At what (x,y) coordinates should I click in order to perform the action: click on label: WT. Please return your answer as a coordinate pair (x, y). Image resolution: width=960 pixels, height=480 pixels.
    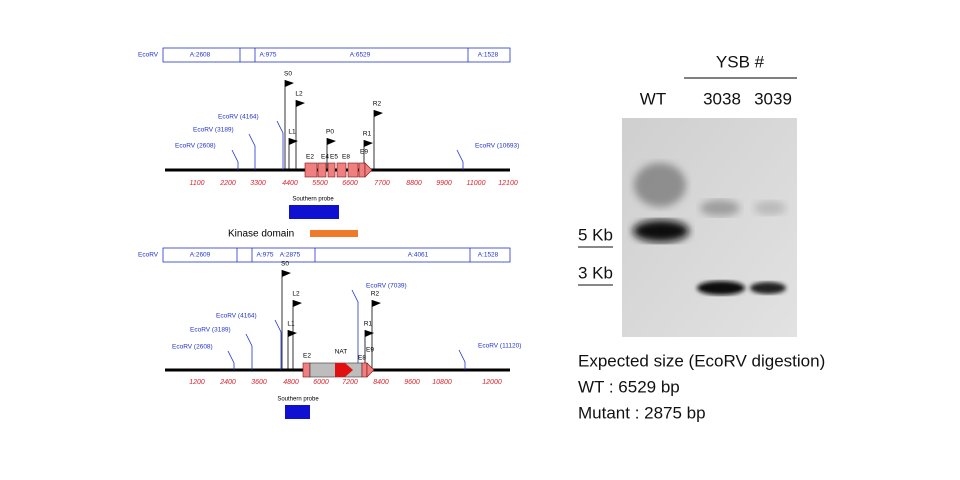
    Looking at the image, I should click on (653, 98).